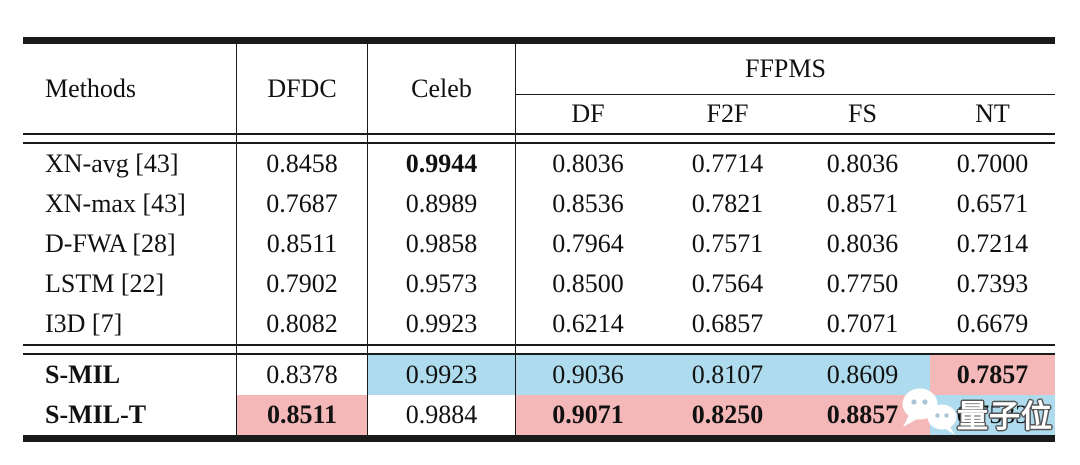 This screenshot has height=465, width=1080. What do you see at coordinates (130, 284) in the screenshot?
I see `method-cell: LSTM [22]` at bounding box center [130, 284].